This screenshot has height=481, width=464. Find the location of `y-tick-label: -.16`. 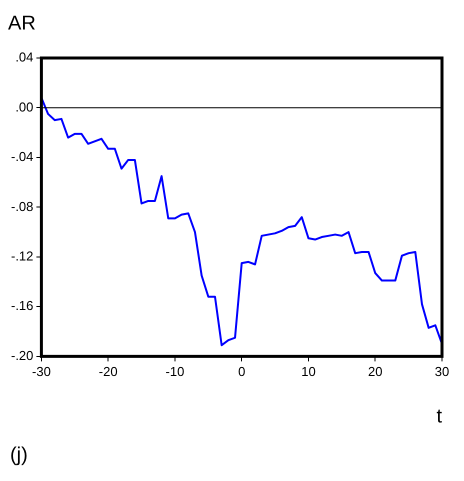

y-tick-label: -.16 is located at coordinates (22, 306).